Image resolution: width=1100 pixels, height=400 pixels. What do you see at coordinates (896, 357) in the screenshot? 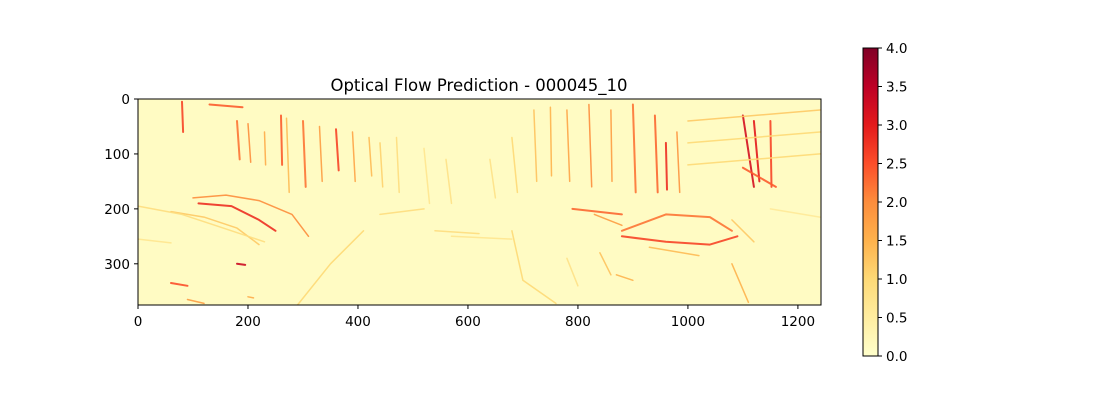
I see `colorbar-tick-label: 0.0` at bounding box center [896, 357].